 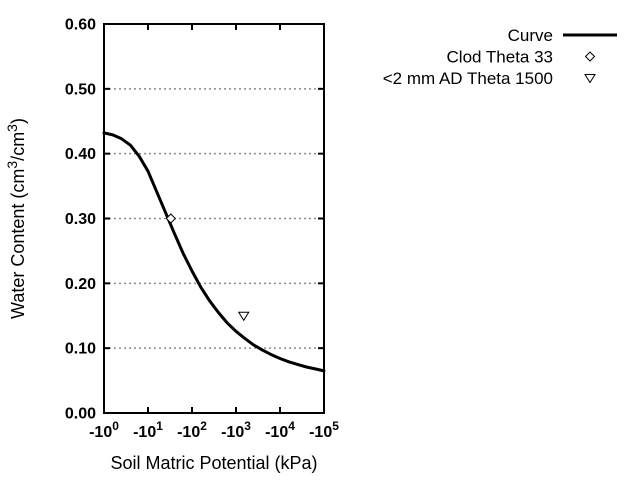 I want to click on legend-label: <2 mm AD Theta 1500, so click(x=468, y=78).